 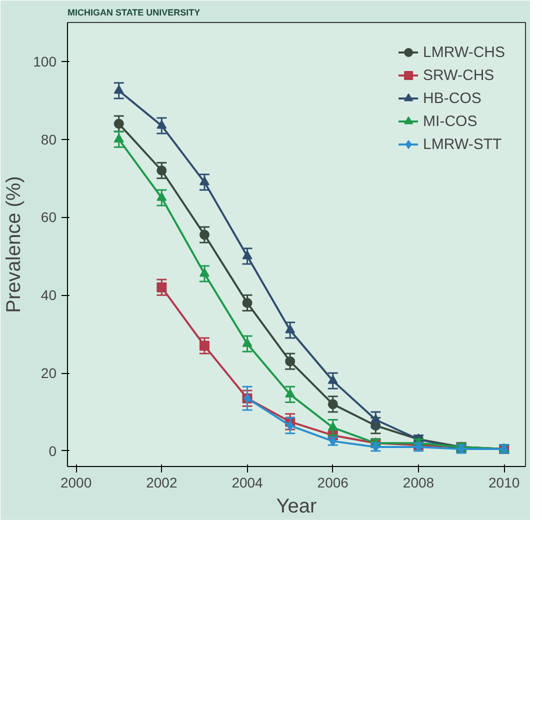 What do you see at coordinates (464, 52) in the screenshot?
I see `legend-label: LMRW-CHS` at bounding box center [464, 52].